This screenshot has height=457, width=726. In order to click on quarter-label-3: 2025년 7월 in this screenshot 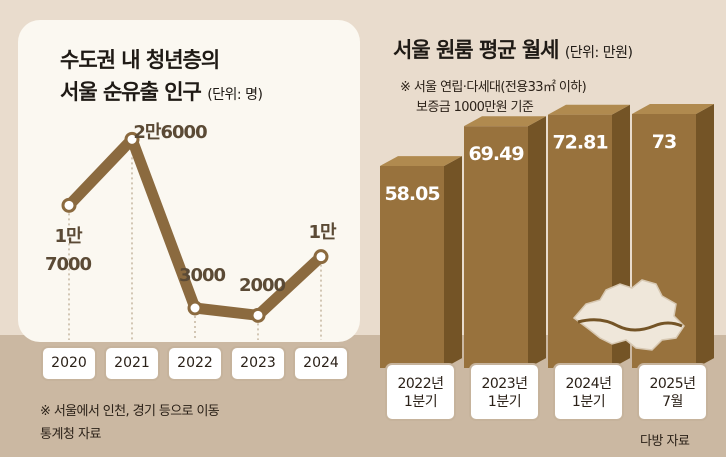, I will do `click(672, 392)`.